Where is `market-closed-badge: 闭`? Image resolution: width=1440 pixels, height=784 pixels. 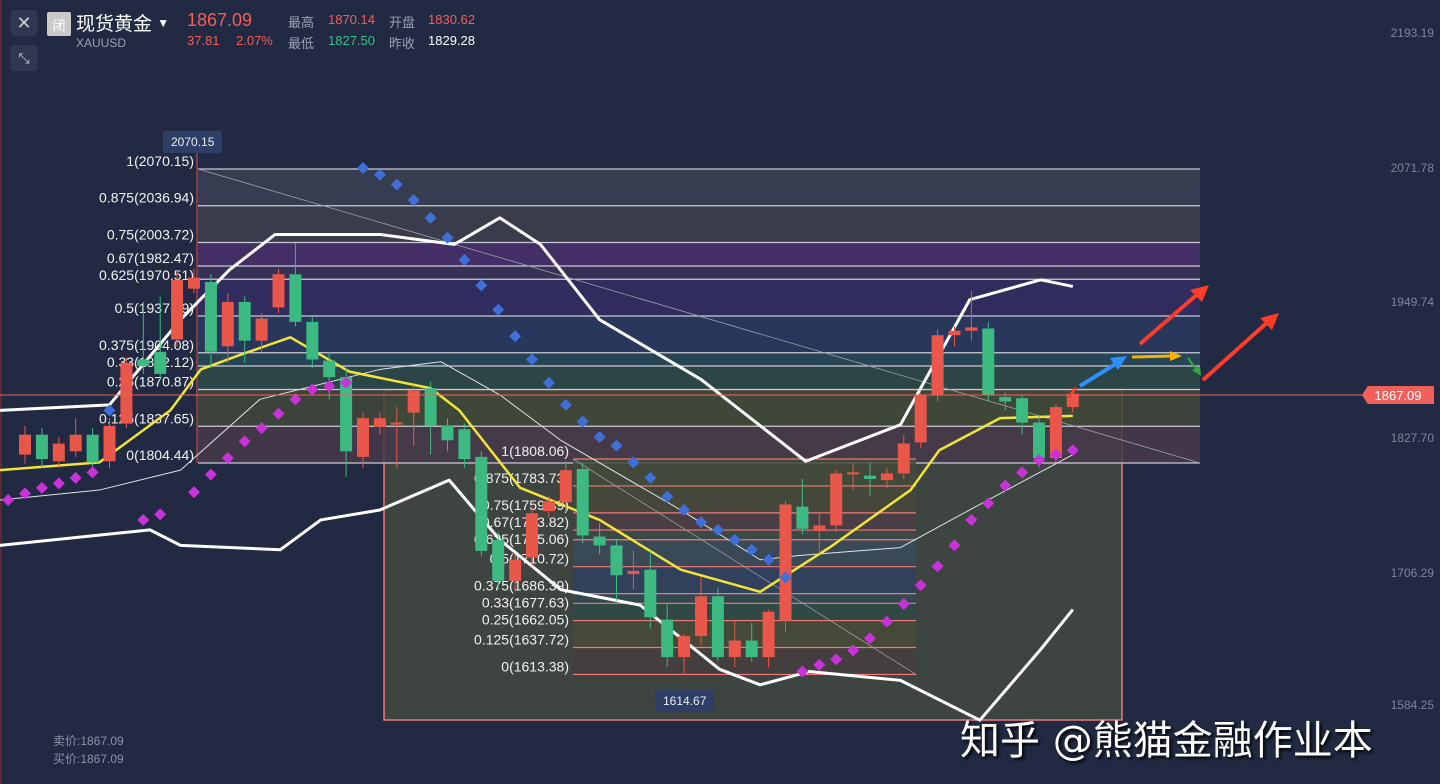
market-closed-badge: 闭 is located at coordinates (59, 24).